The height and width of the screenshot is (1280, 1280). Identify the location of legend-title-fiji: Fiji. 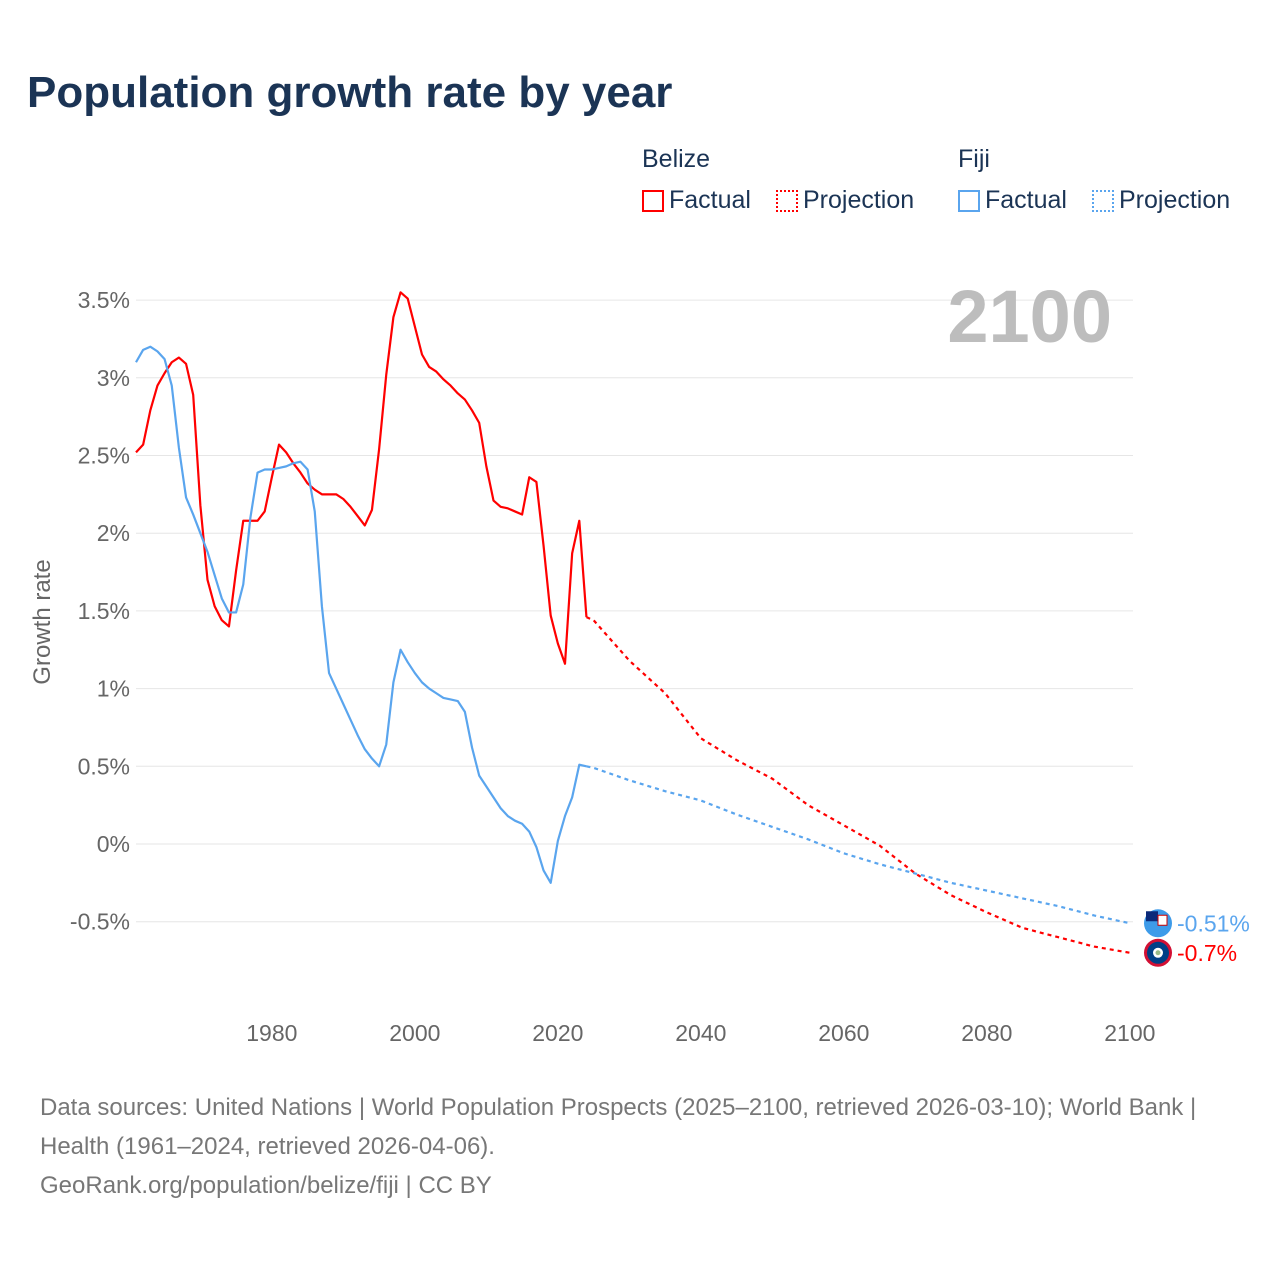
(974, 159).